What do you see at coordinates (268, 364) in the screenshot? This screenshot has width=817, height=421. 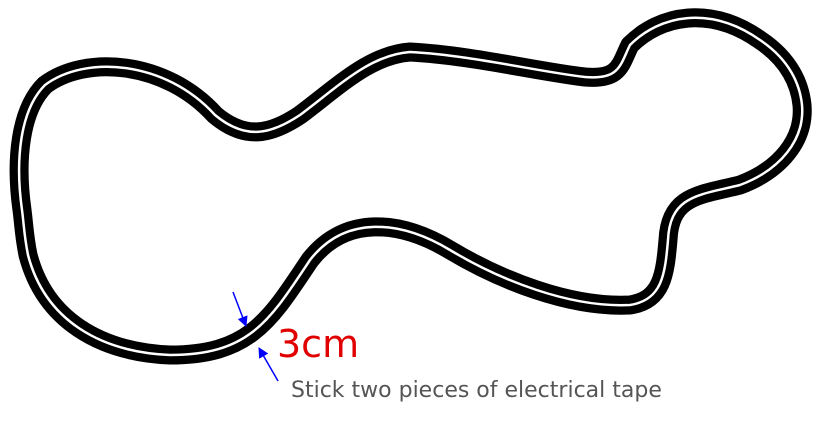 I see `width-arrow-bottom` at bounding box center [268, 364].